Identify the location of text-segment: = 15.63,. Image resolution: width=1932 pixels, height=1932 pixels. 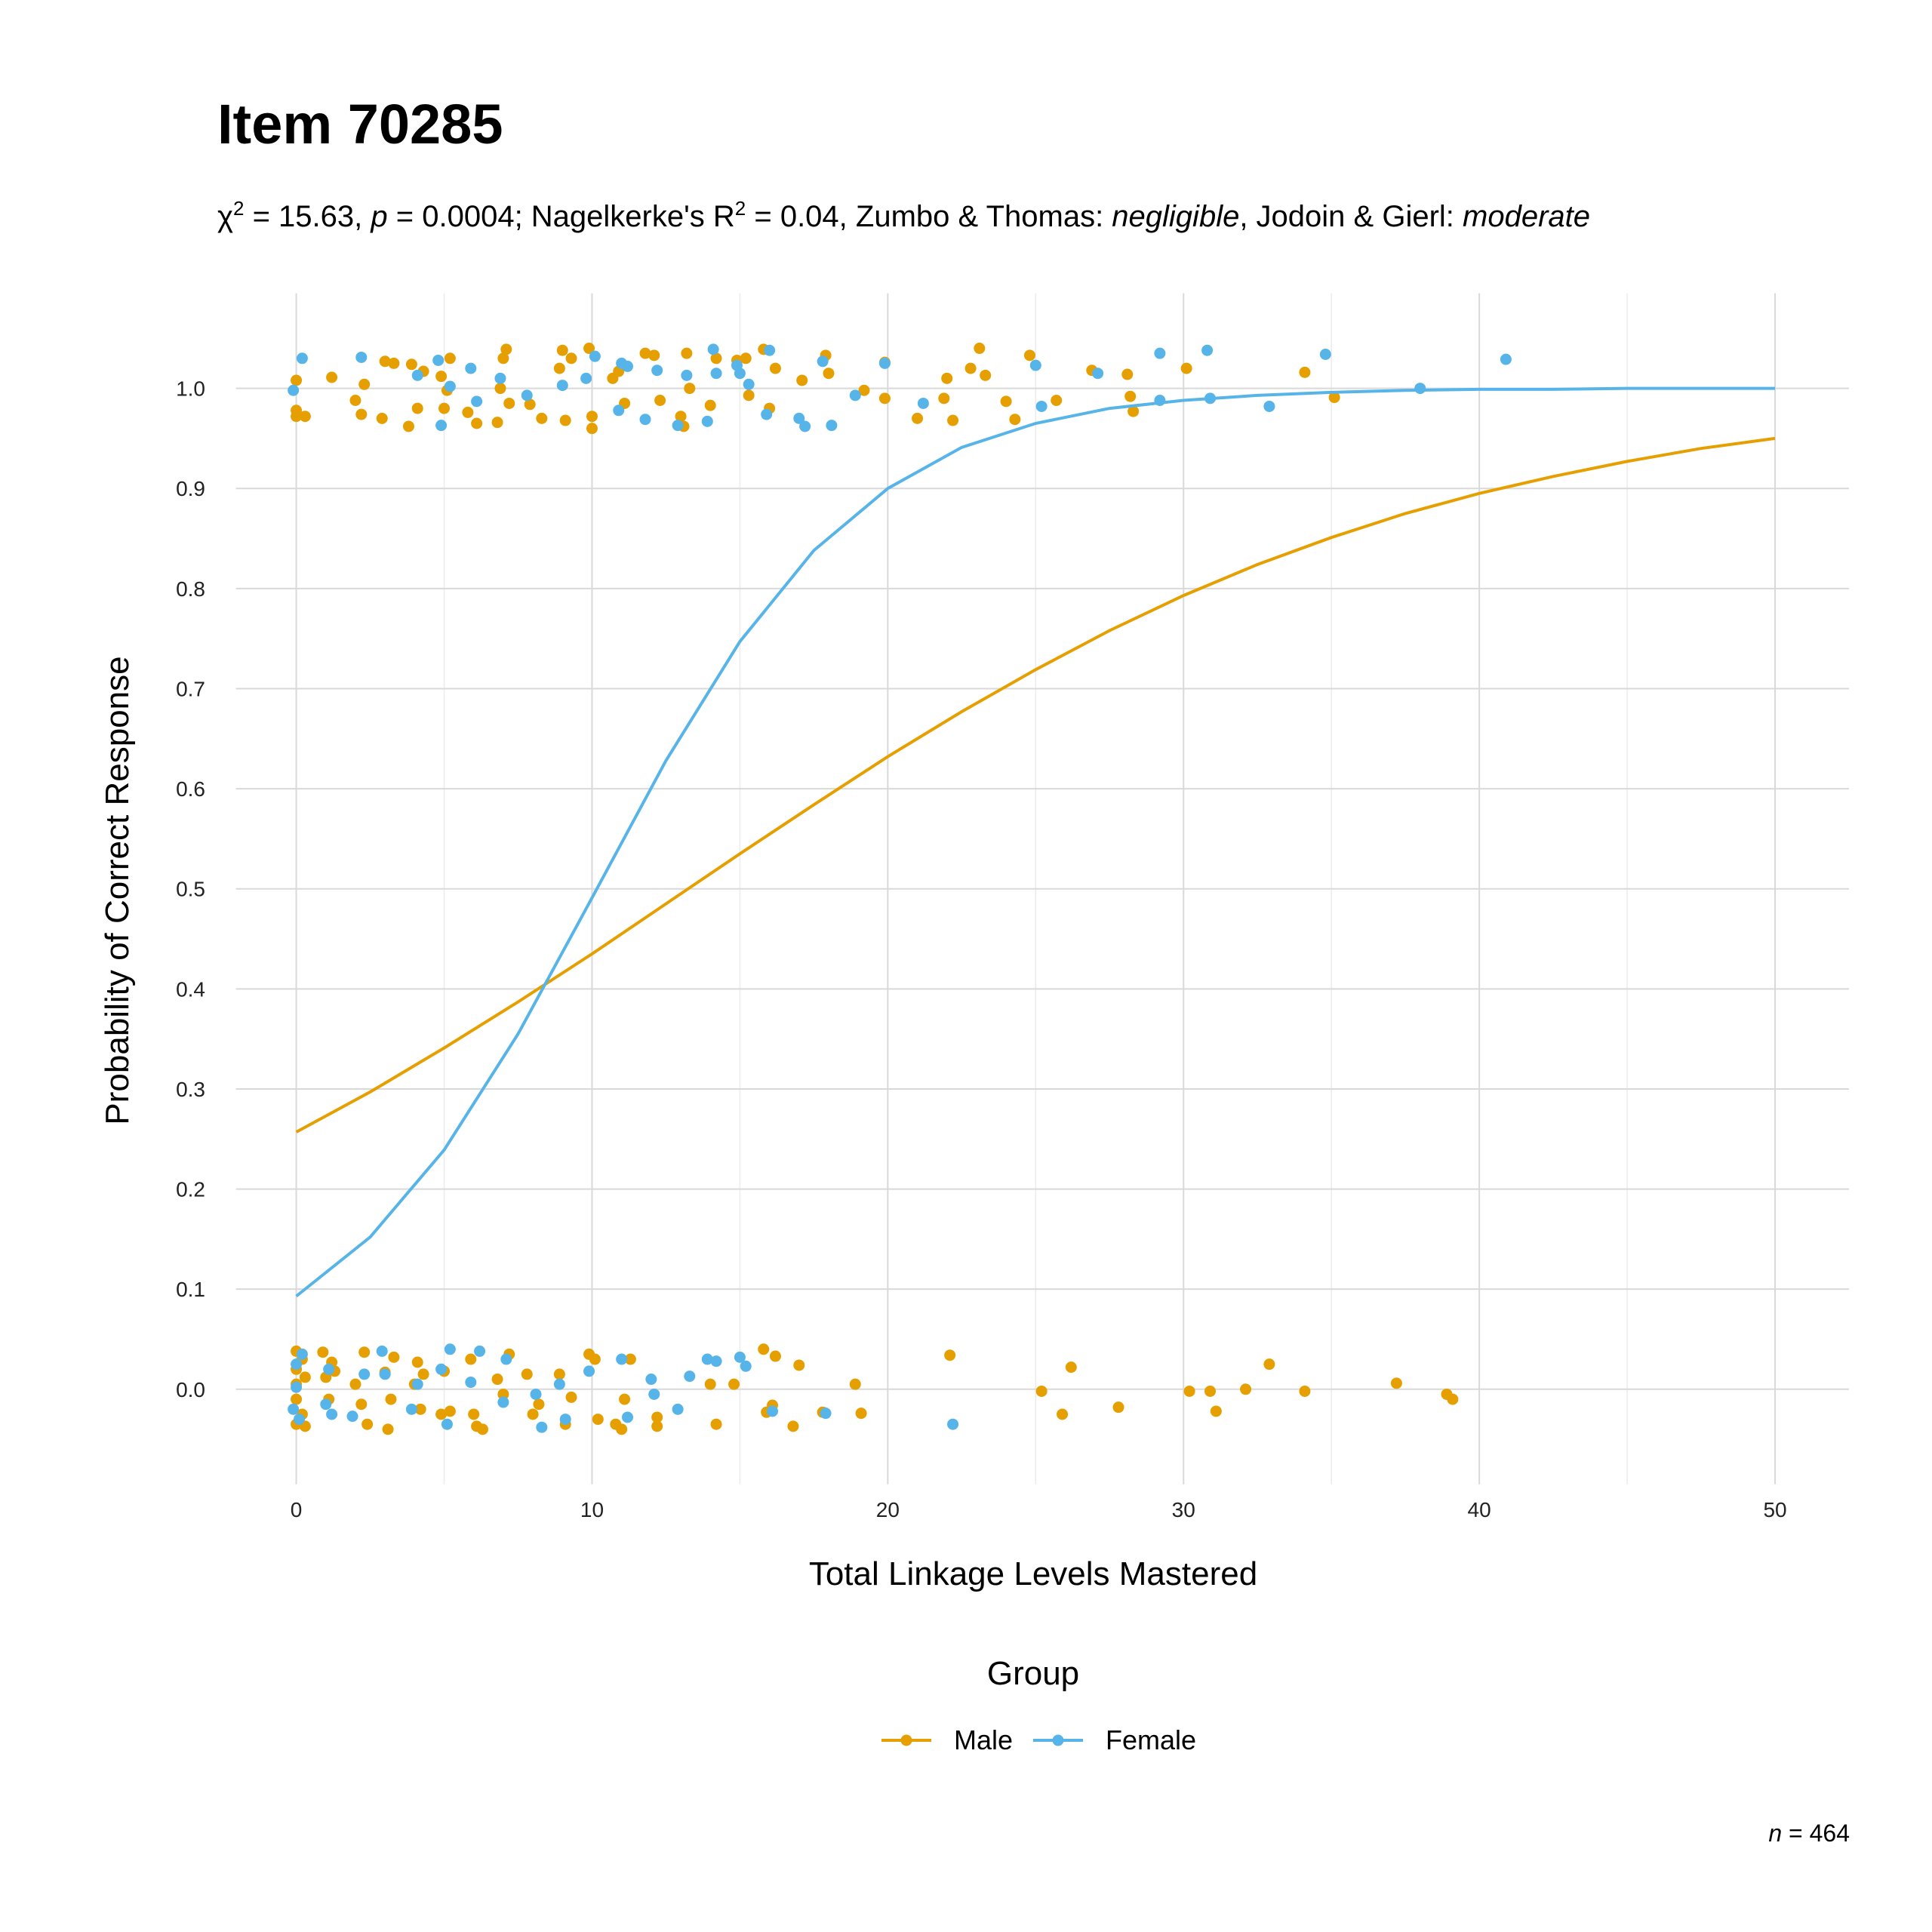
(307, 216).